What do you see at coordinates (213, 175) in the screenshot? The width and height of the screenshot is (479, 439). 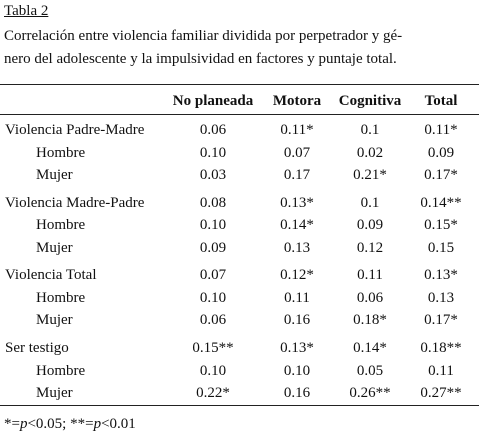 I see `cell: 0.03` at bounding box center [213, 175].